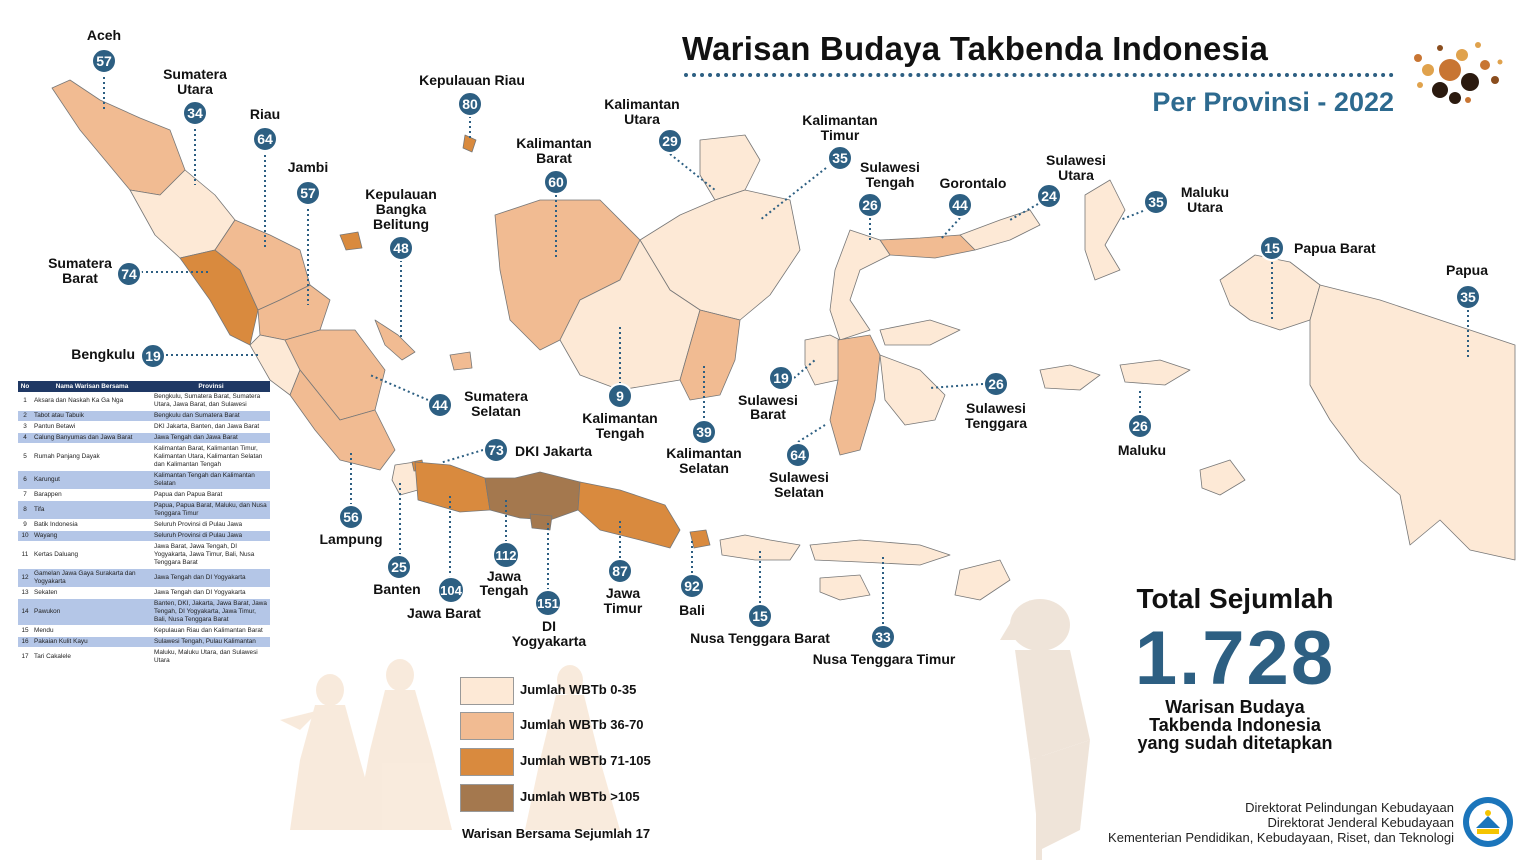 The image size is (1536, 864). Describe the element at coordinates (692, 586) in the screenshot. I see `province-count: 92` at that location.